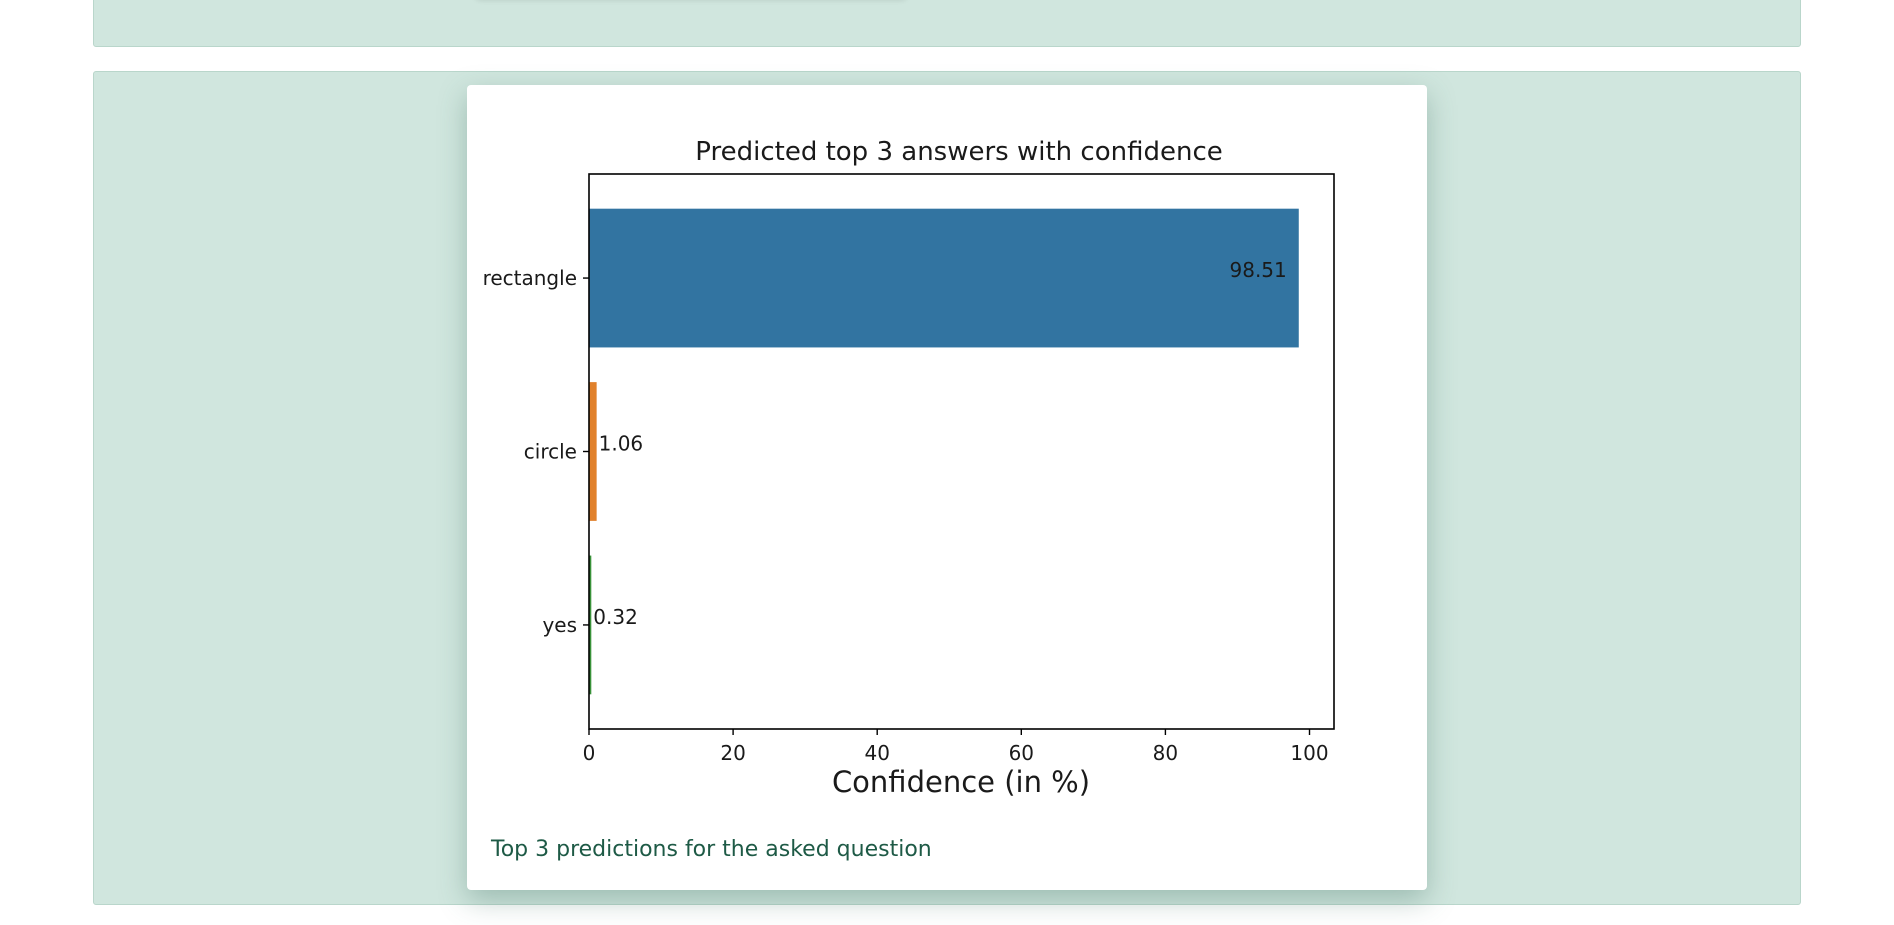  What do you see at coordinates (732, 753) in the screenshot?
I see `x-tick-label: 20` at bounding box center [732, 753].